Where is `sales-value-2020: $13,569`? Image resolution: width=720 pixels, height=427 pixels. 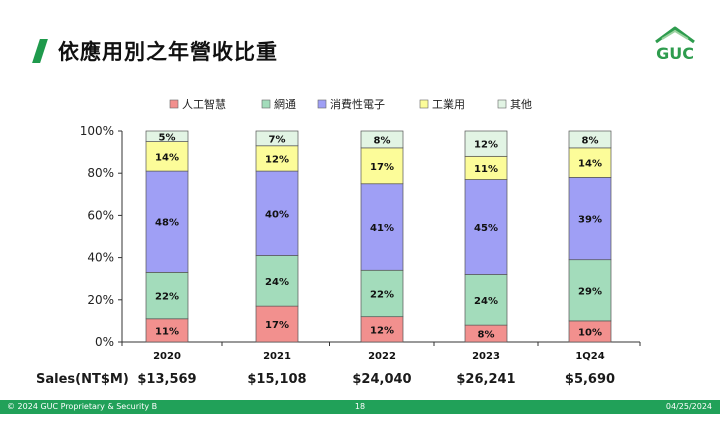 sales-value-2020: $13,569 is located at coordinates (167, 379).